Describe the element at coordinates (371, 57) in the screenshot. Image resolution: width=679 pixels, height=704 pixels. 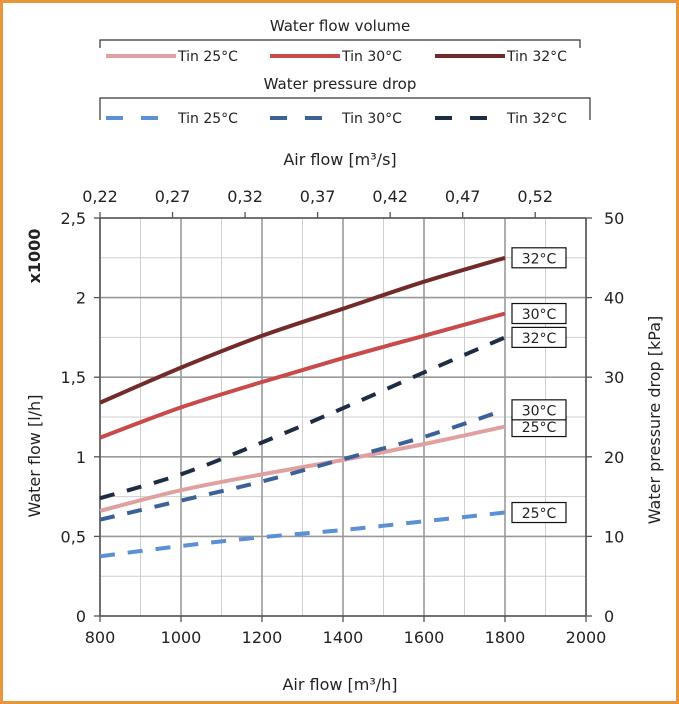
I see `legend-flow-label-30: Tin 30°C` at that location.